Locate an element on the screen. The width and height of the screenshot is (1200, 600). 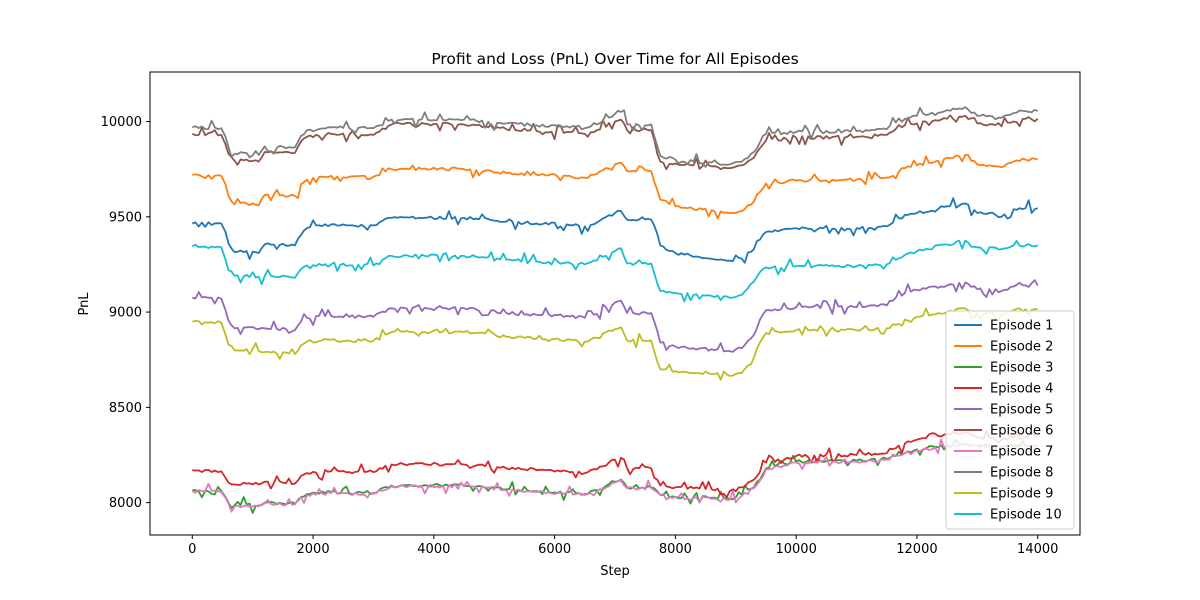
legend-label: Episode 9 is located at coordinates (1021, 494).